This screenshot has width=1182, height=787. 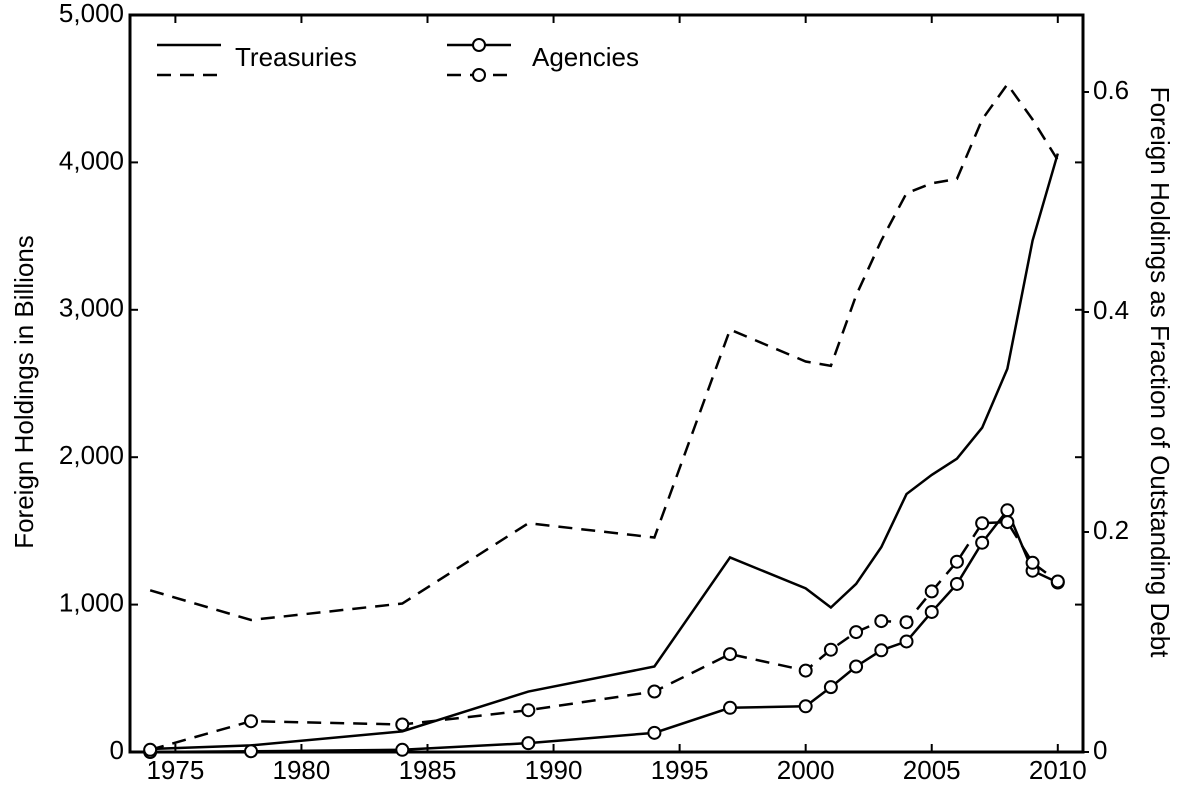 What do you see at coordinates (1100, 750) in the screenshot?
I see `y2-tick-label: 0` at bounding box center [1100, 750].